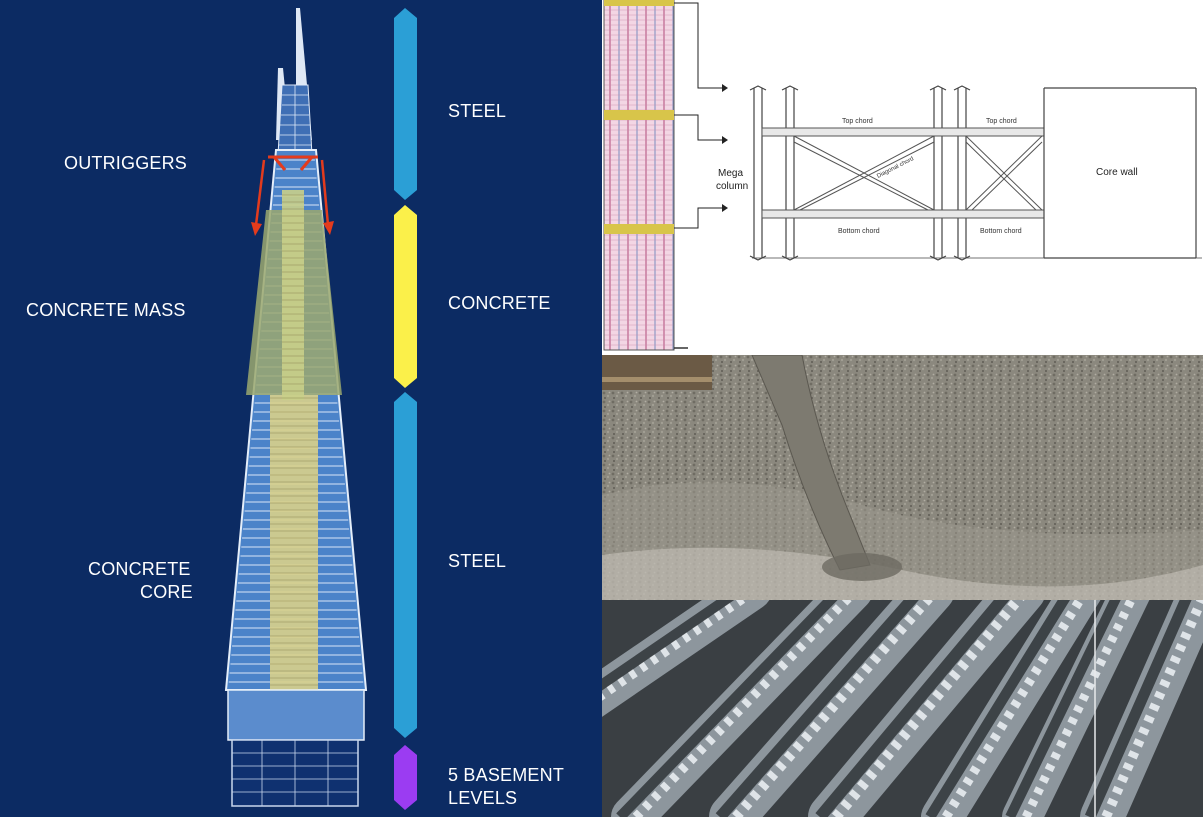  What do you see at coordinates (918, 173) in the screenshot?
I see `diagonal-bracing` at bounding box center [918, 173].